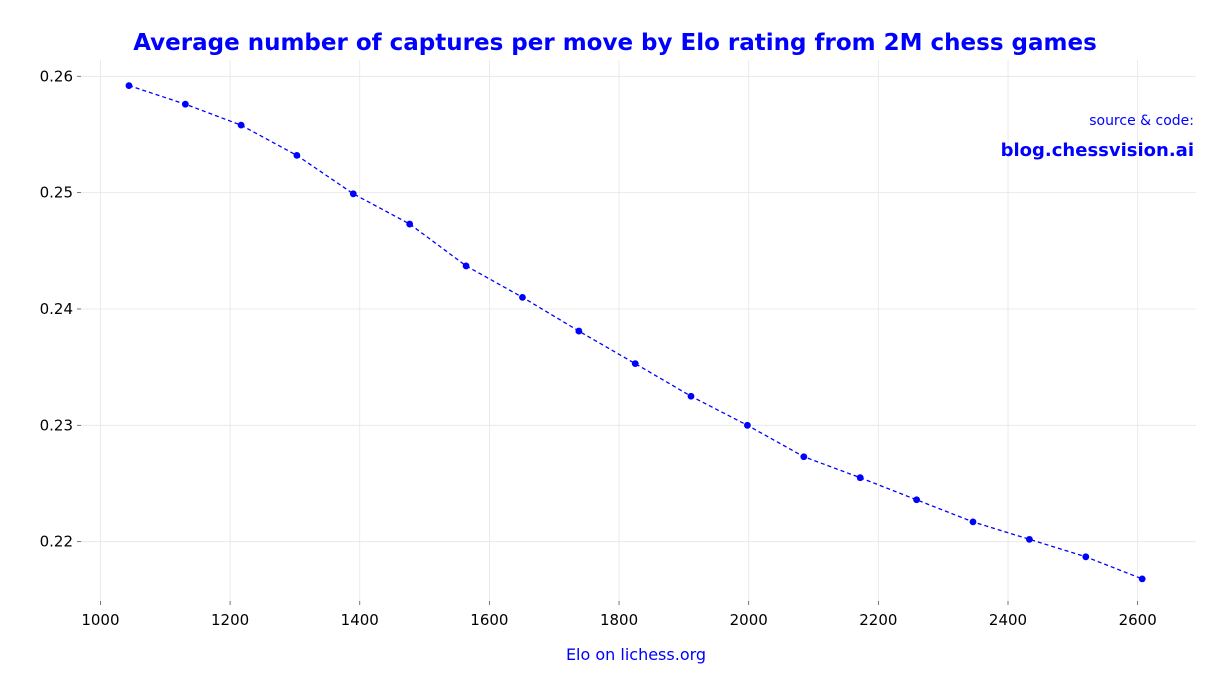  Describe the element at coordinates (619, 620) in the screenshot. I see `x-tick-label: 1800` at that location.